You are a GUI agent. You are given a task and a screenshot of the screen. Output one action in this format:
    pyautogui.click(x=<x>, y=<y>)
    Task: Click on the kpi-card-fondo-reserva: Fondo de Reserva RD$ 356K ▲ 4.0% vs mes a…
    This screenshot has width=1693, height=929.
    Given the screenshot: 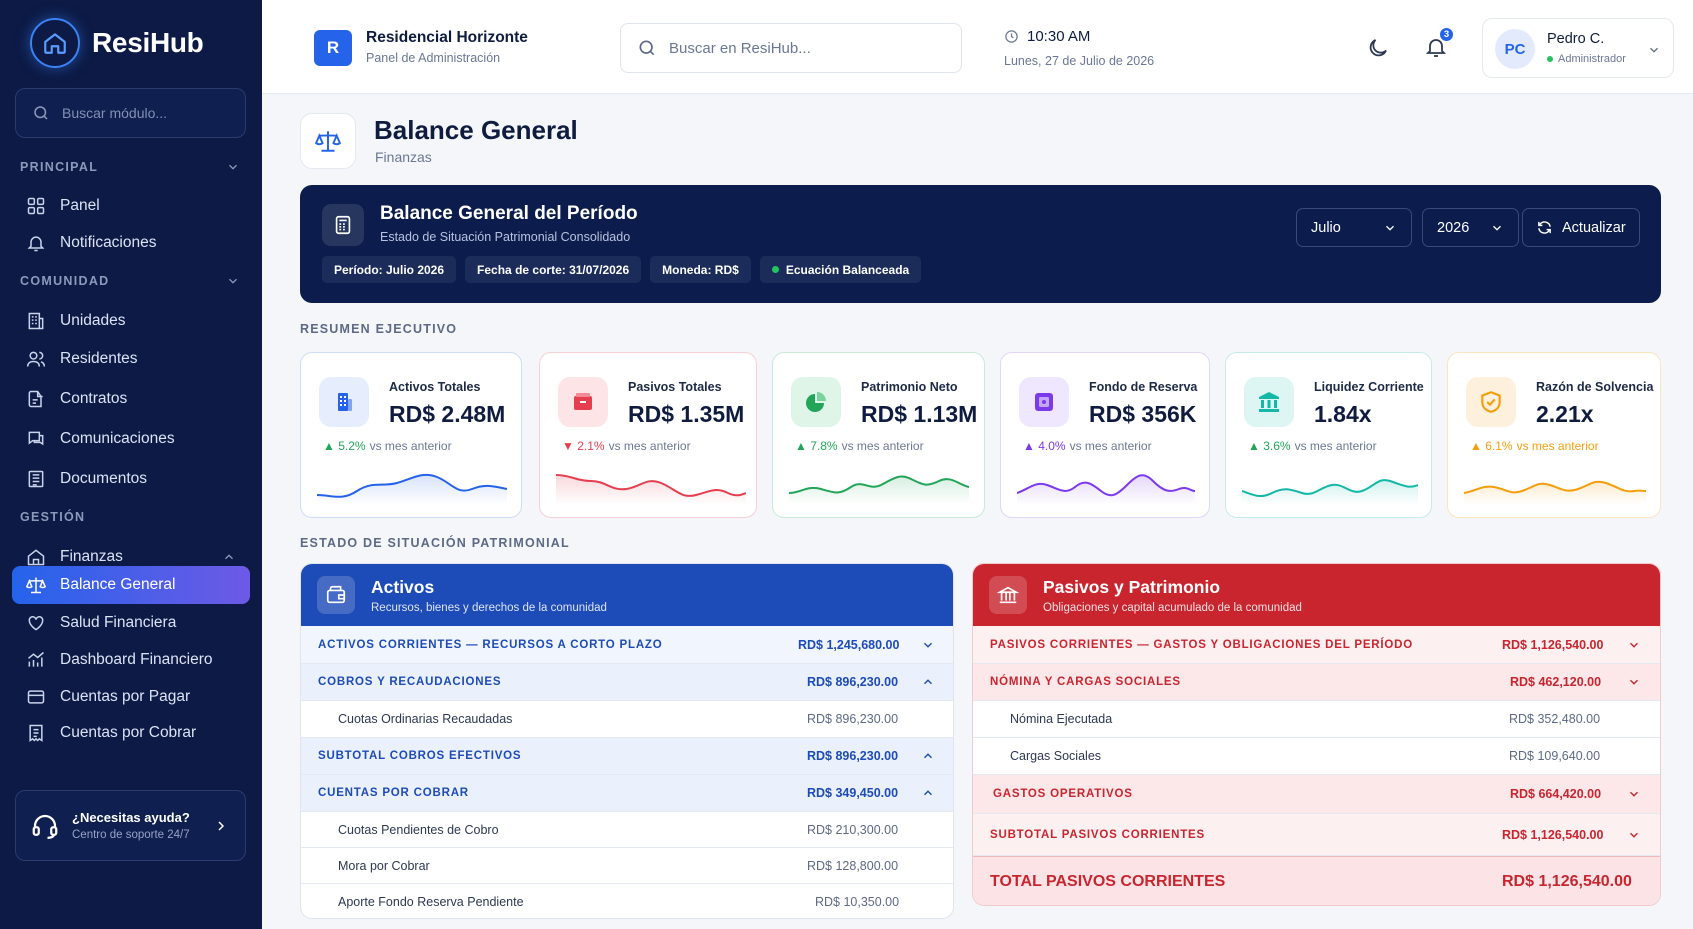 What is the action you would take?
    pyautogui.click(x=1105, y=435)
    